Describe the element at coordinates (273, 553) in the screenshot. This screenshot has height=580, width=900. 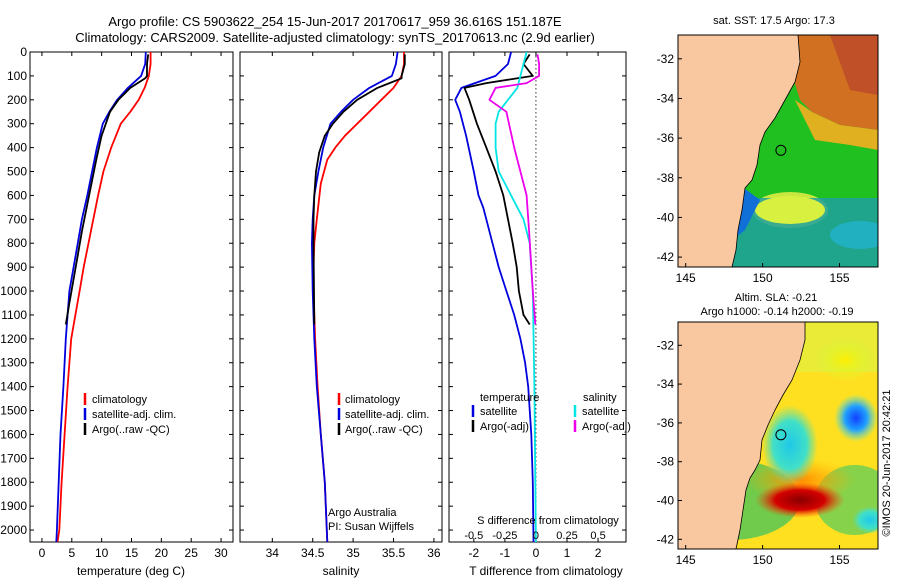
I see `xtick-label: 34` at that location.